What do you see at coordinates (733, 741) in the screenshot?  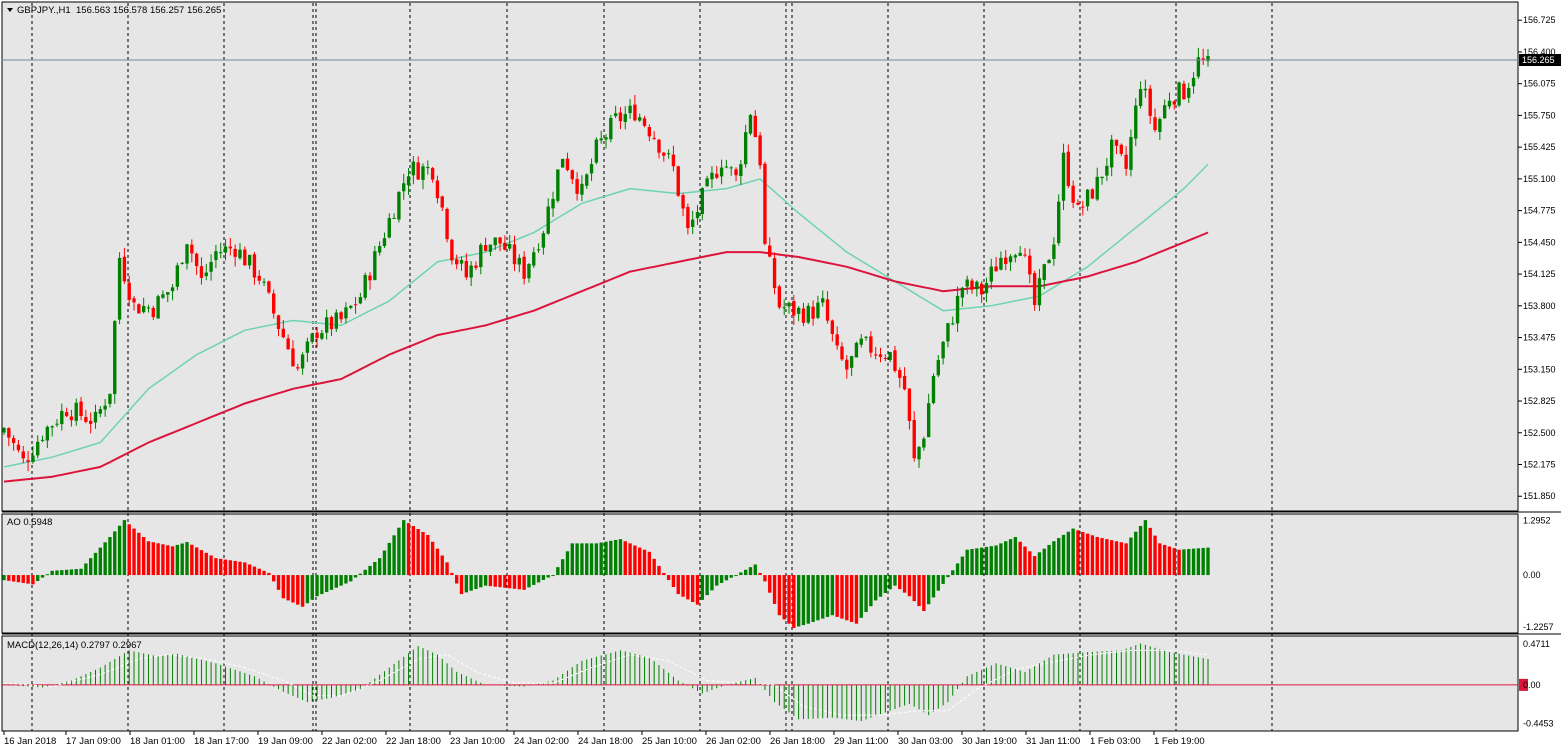 I see `time-label: 26 Jan 02:00` at bounding box center [733, 741].